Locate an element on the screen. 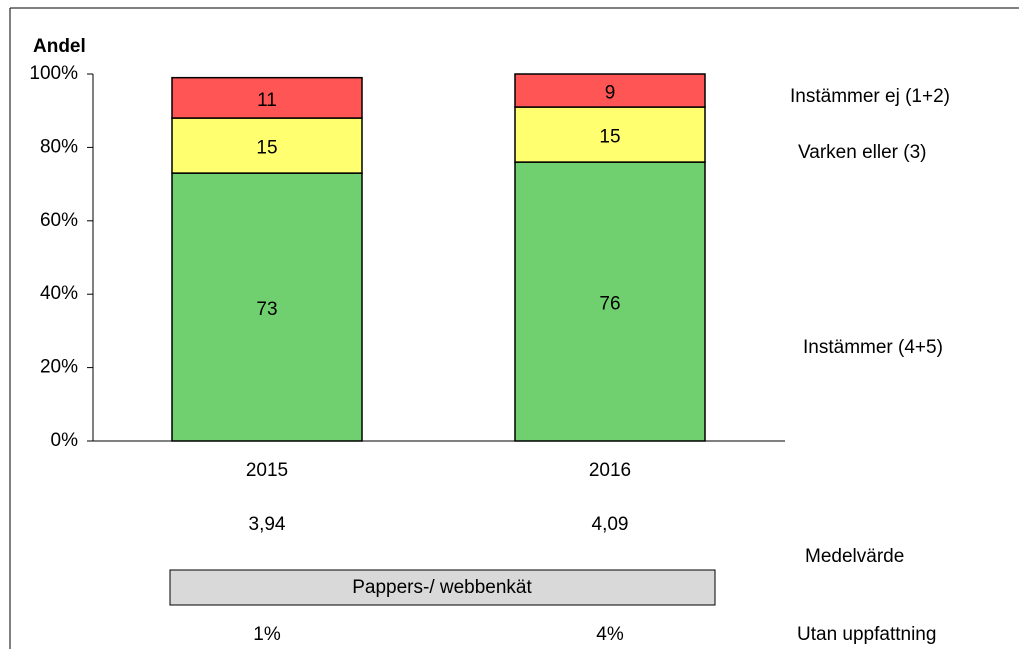 The image size is (1019, 654). y-axis-label: Andel is located at coordinates (59, 46).